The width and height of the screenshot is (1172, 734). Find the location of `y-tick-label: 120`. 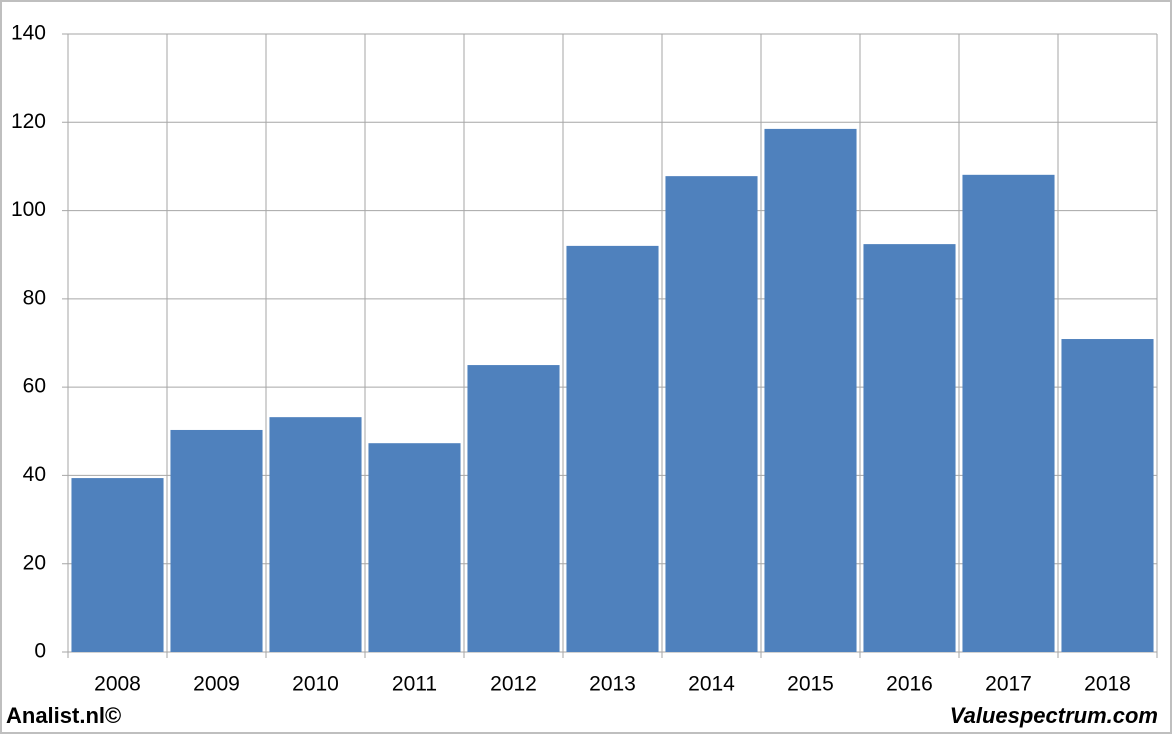

y-tick-label: 120 is located at coordinates (28, 121).